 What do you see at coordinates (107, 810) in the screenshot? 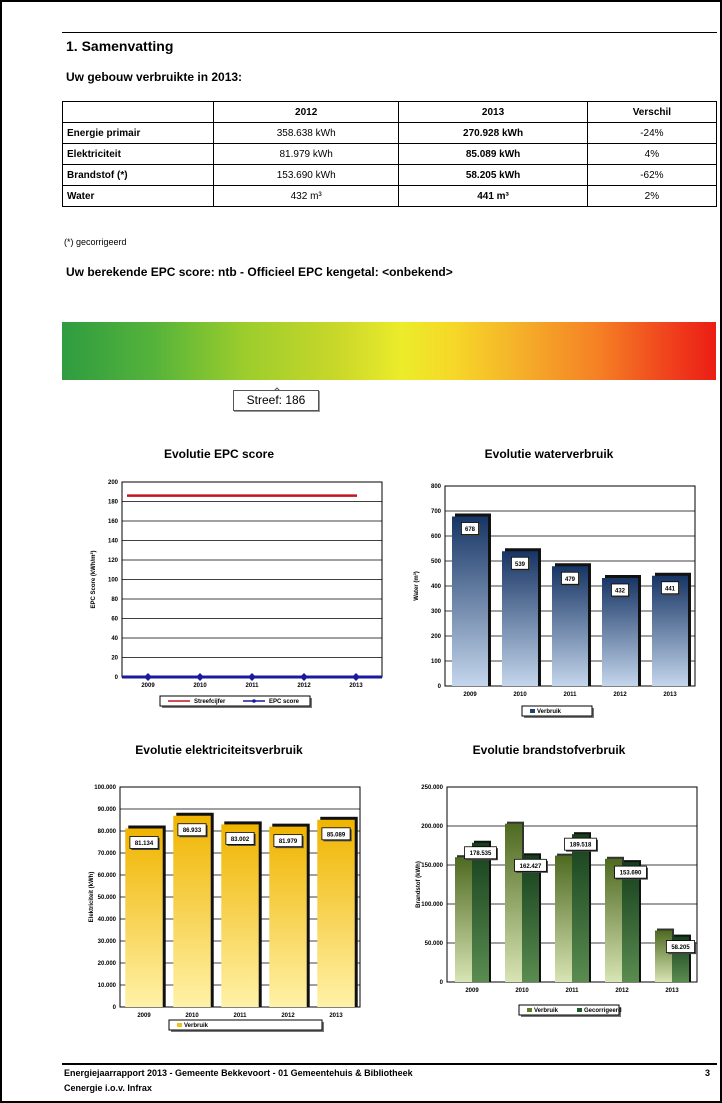
I see `y-tick-label: 90.000` at bounding box center [107, 810].